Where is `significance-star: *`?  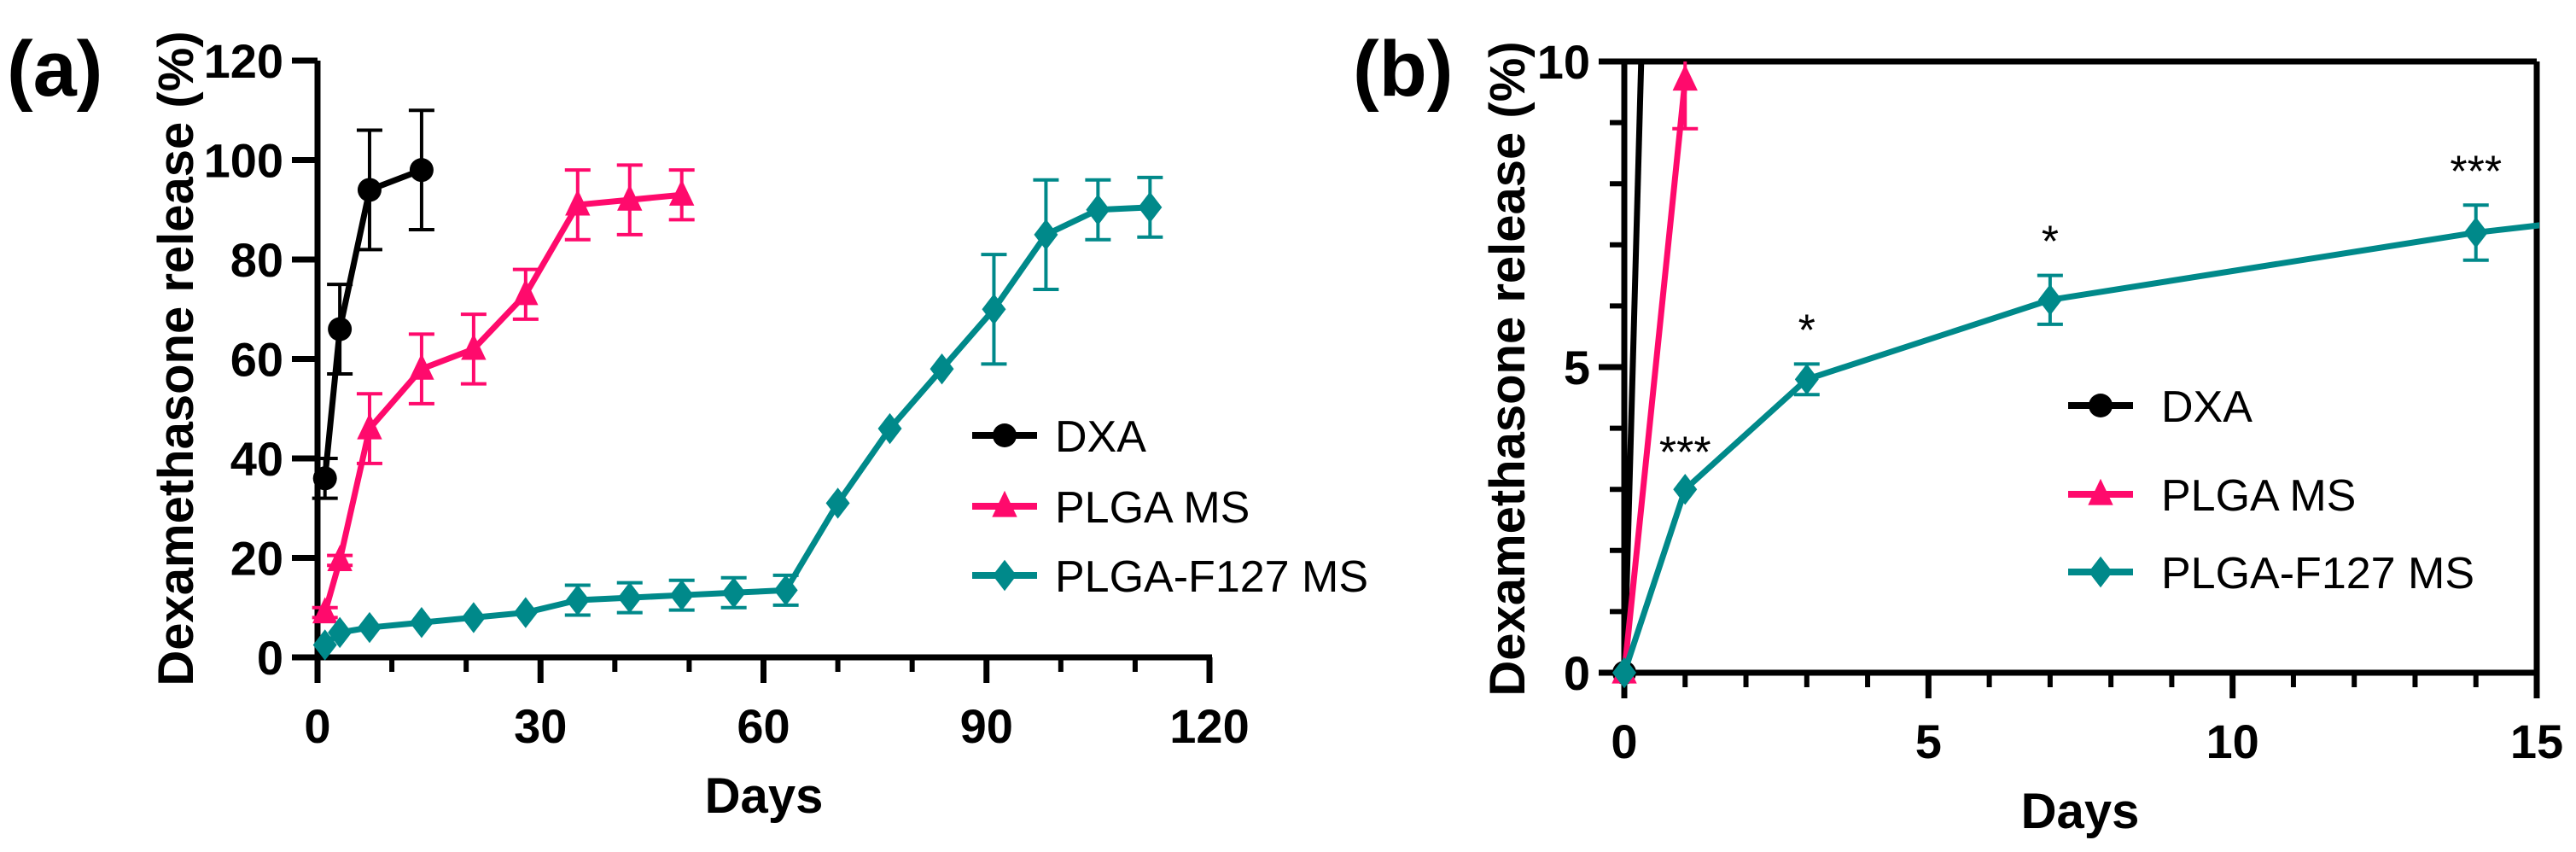 significance-star: * is located at coordinates (1806, 330).